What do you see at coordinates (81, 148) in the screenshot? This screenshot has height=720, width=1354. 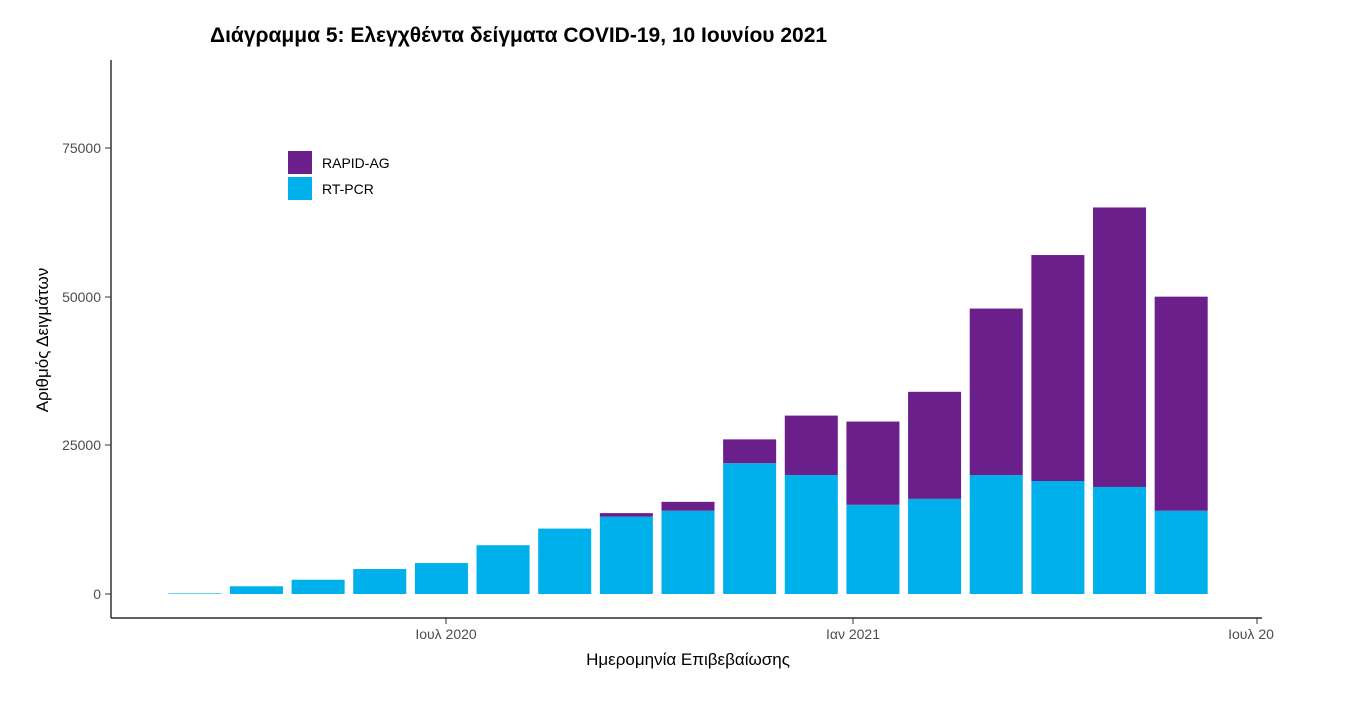 I see `y-tick-label-75000: 75000` at bounding box center [81, 148].